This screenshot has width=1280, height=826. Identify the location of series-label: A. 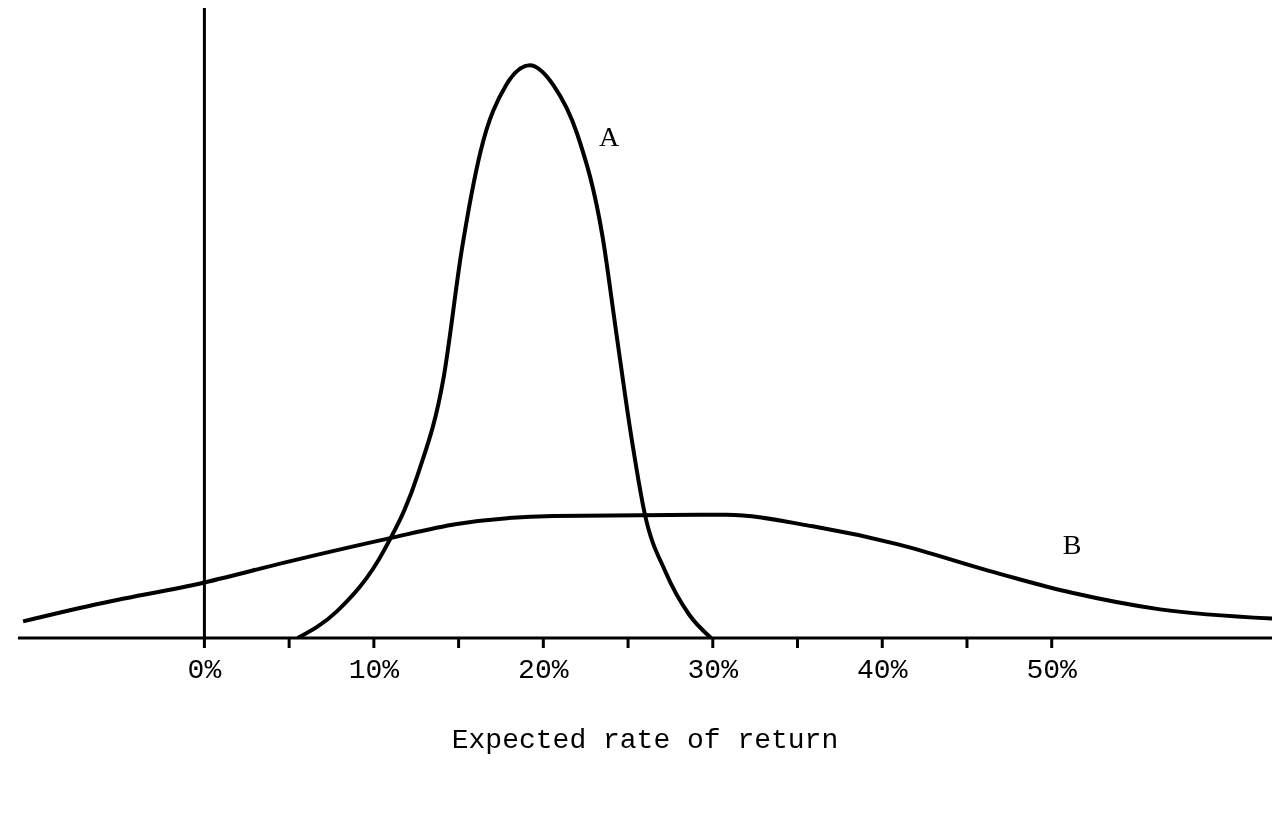
(610, 136).